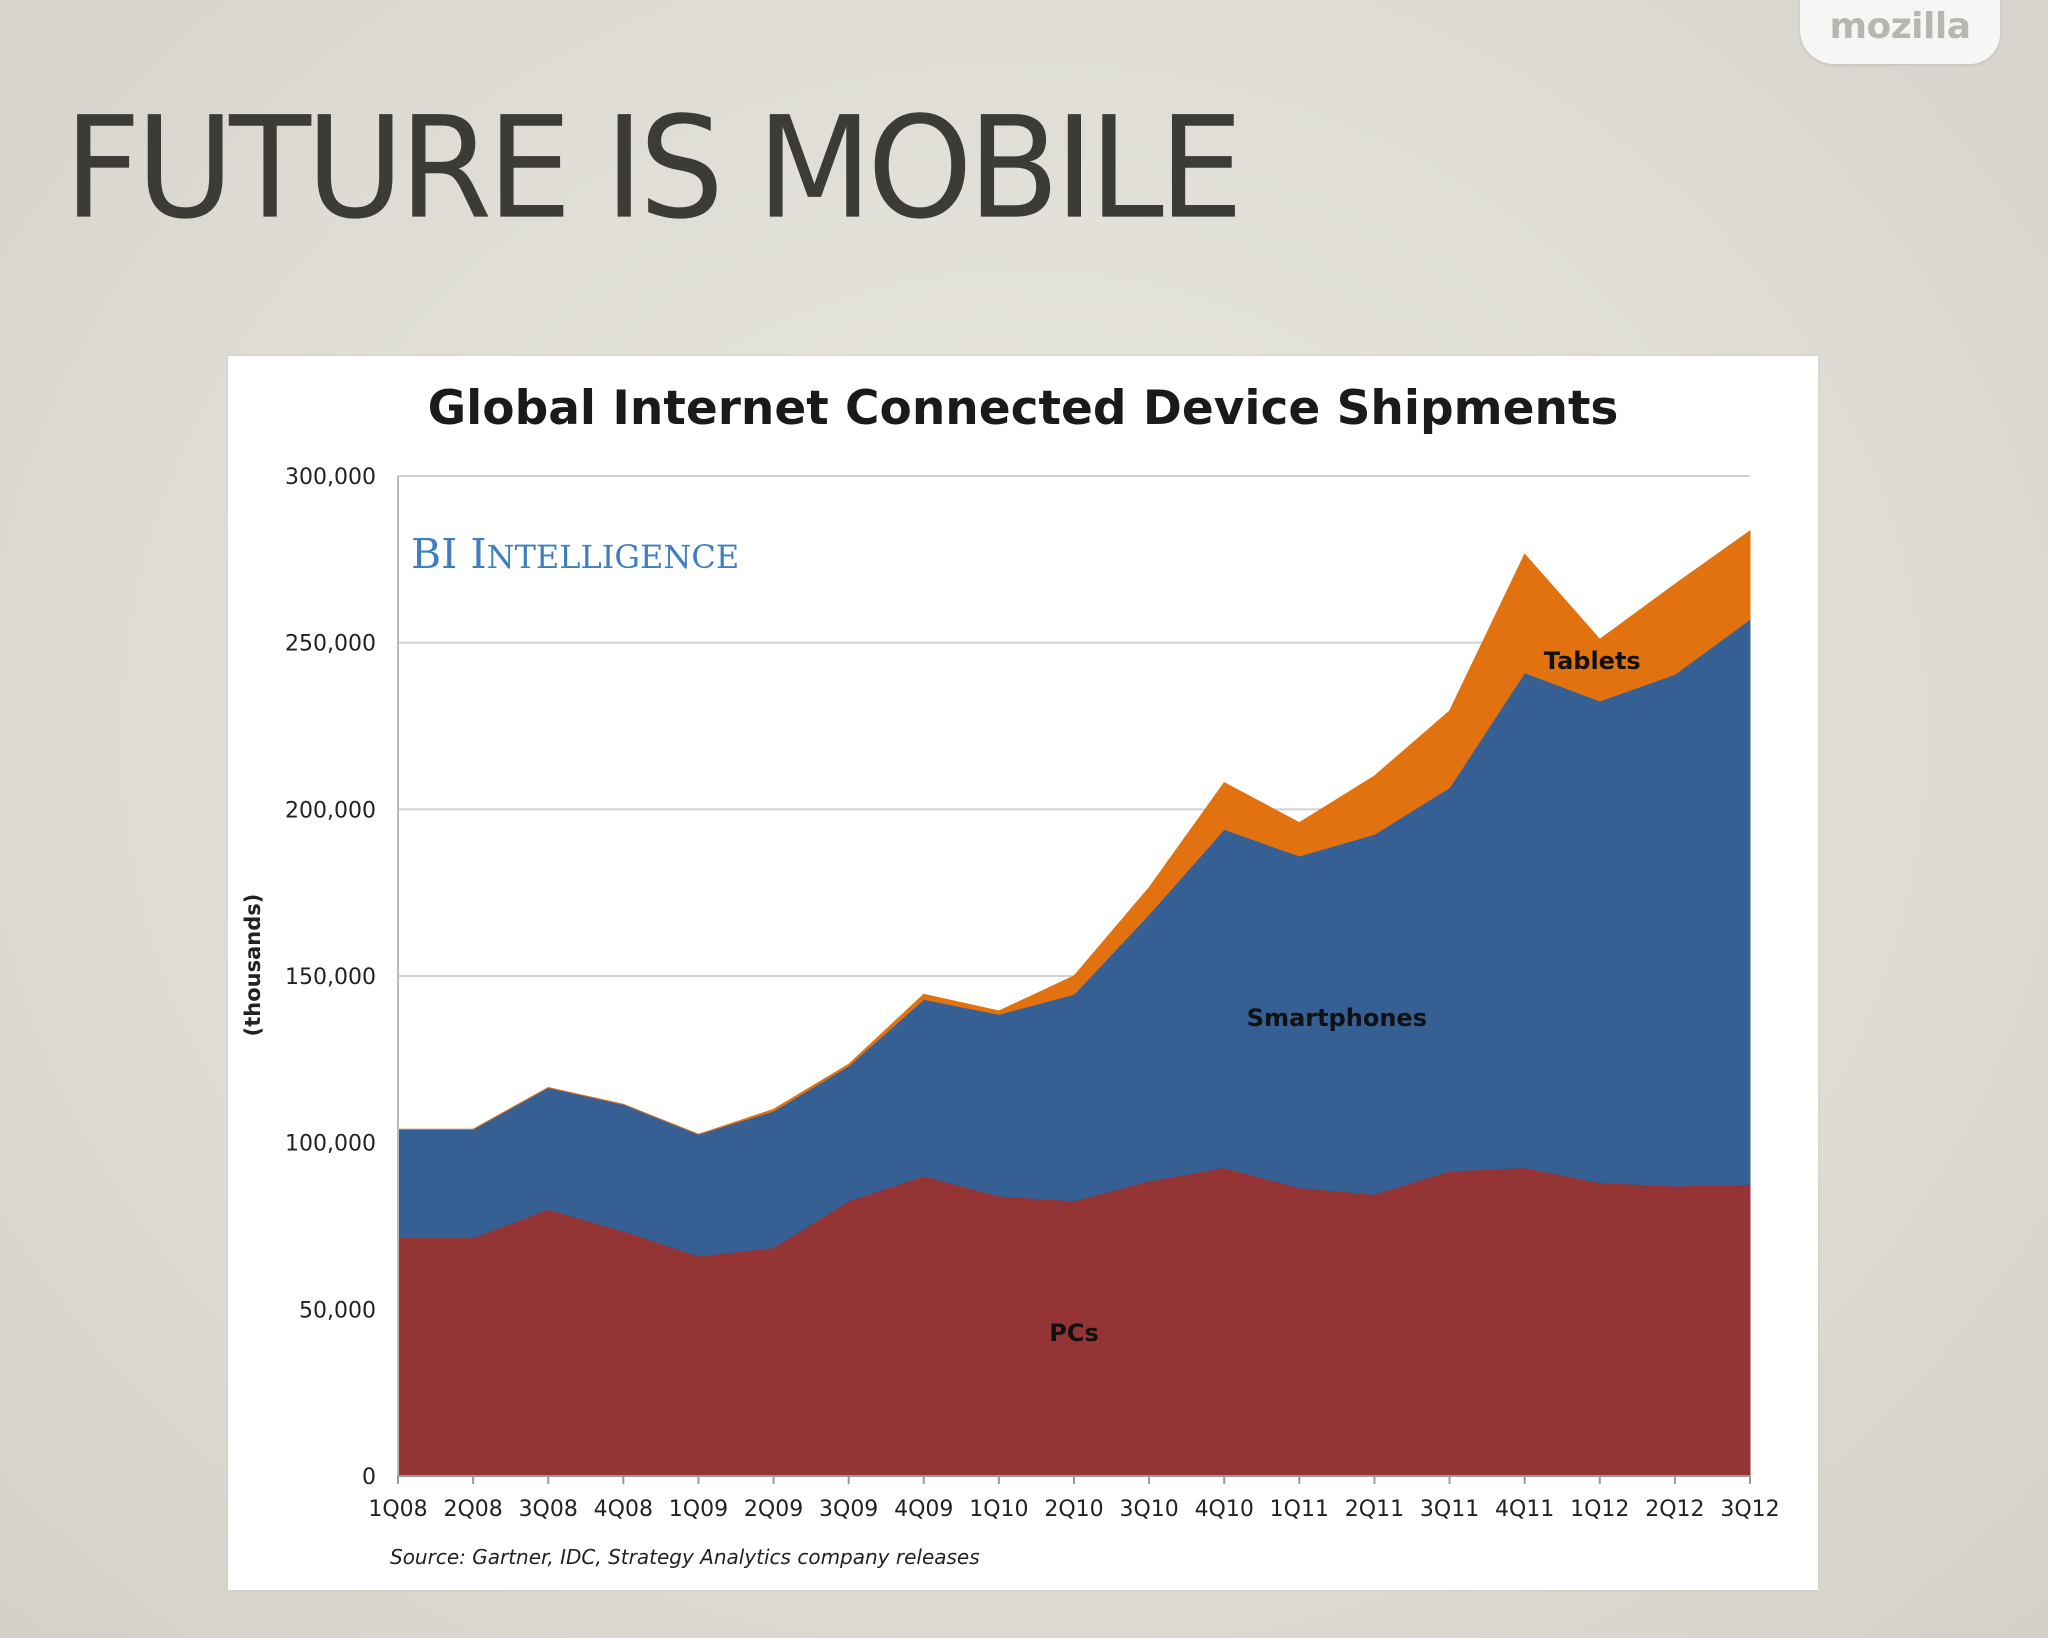 This screenshot has width=2048, height=1638. I want to click on x-tick-label: 1Q10, so click(998, 1509).